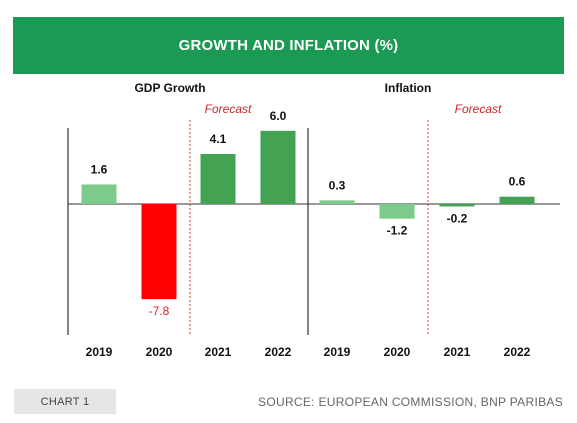 This screenshot has width=577, height=423. Describe the element at coordinates (99, 169) in the screenshot. I see `gdp-growth-value-label-2019: 1.6` at that location.